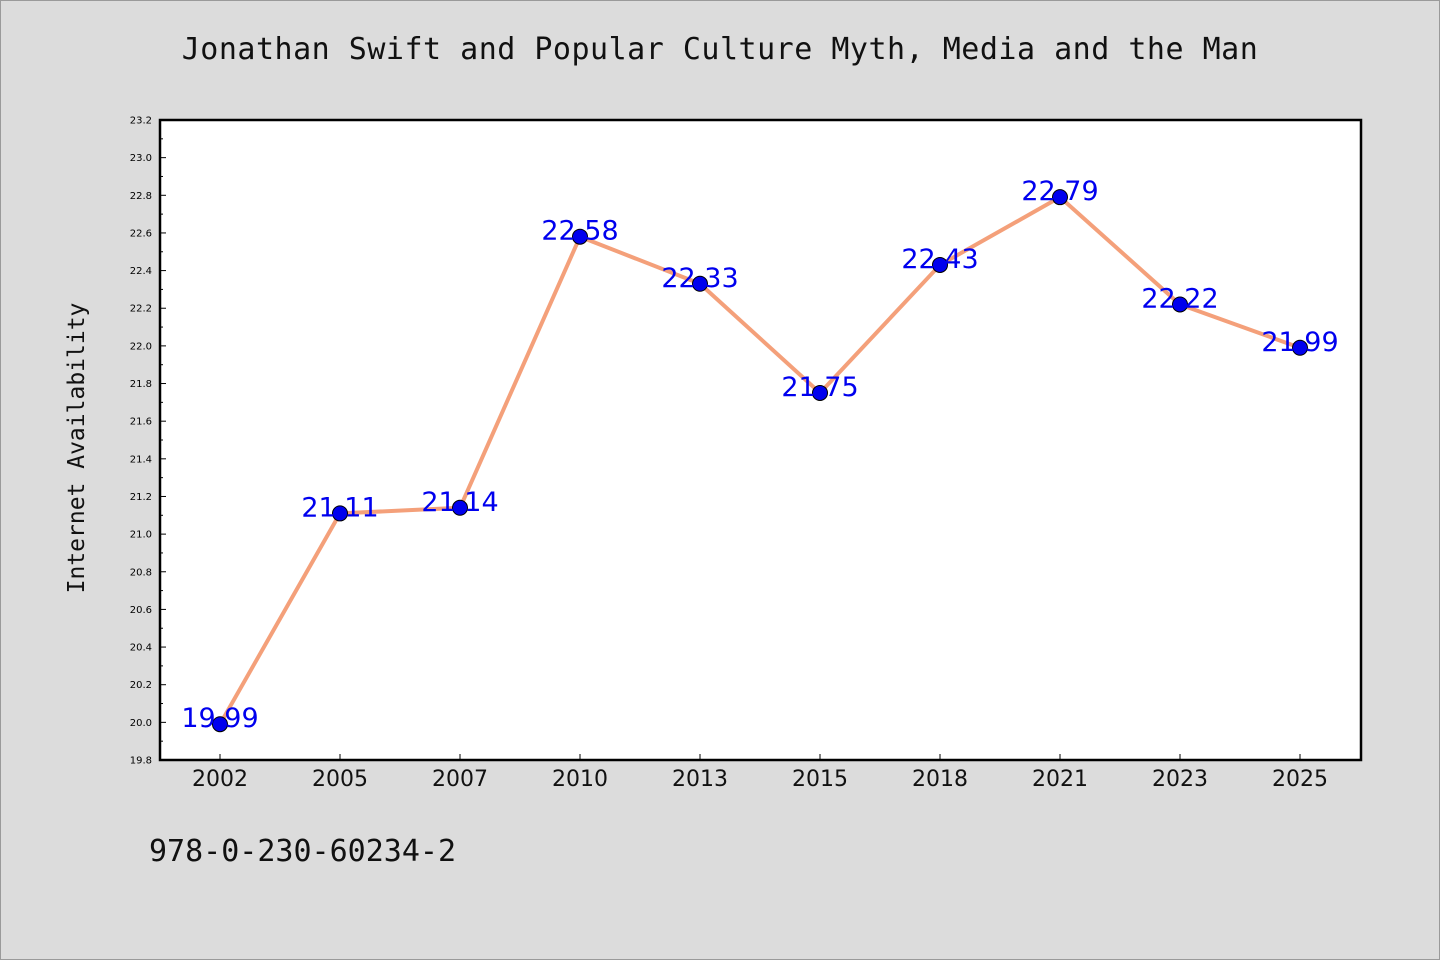  What do you see at coordinates (340, 779) in the screenshot?
I see `x-tick-label: 2005` at bounding box center [340, 779].